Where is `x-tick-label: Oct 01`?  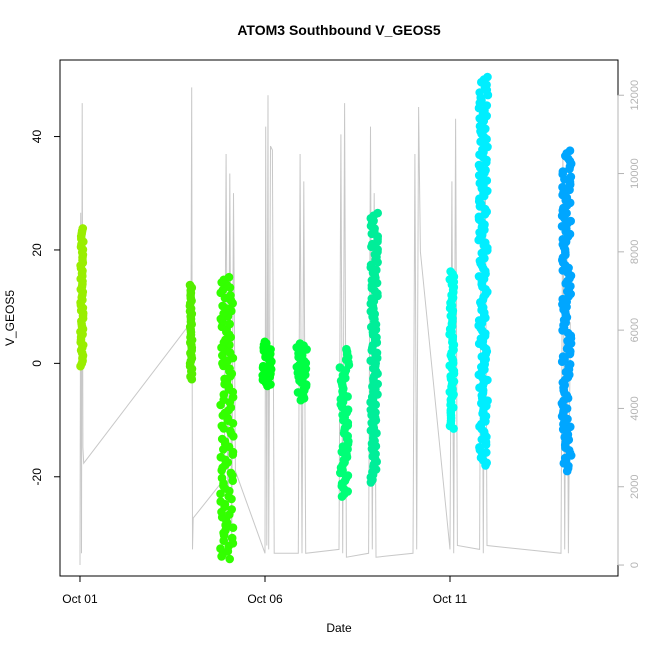 x-tick-label: Oct 01 is located at coordinates (80, 599).